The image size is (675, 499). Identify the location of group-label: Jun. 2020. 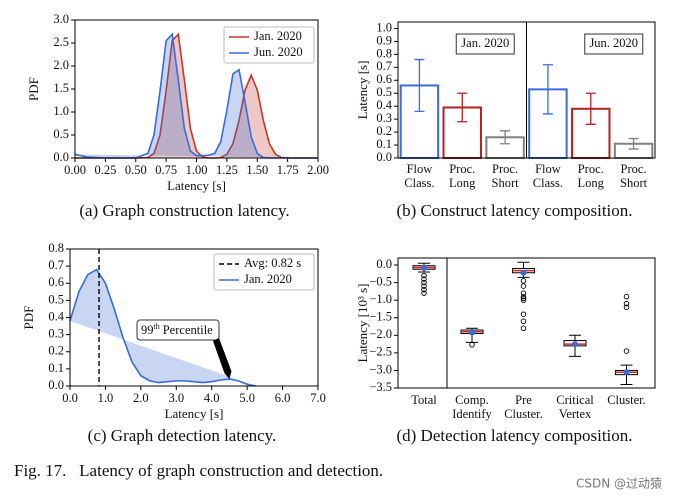
(613, 43).